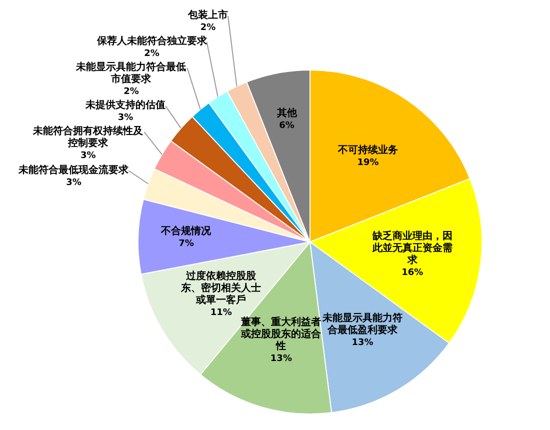  I want to click on slice-label: 缺乏商业理由，因此並无真正资金需求, so click(412, 248).